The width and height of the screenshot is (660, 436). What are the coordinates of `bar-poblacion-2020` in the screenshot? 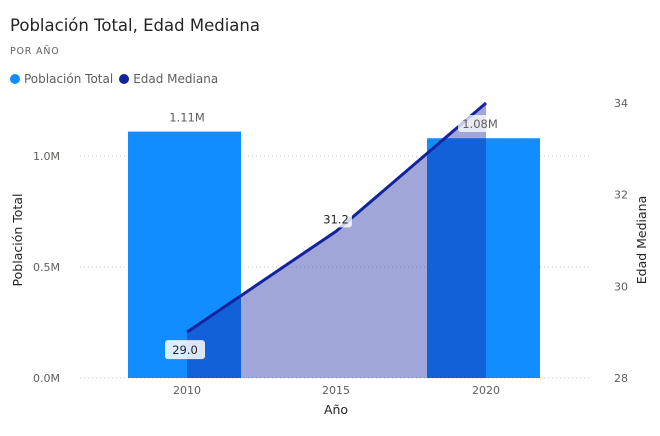 It's located at (483, 258).